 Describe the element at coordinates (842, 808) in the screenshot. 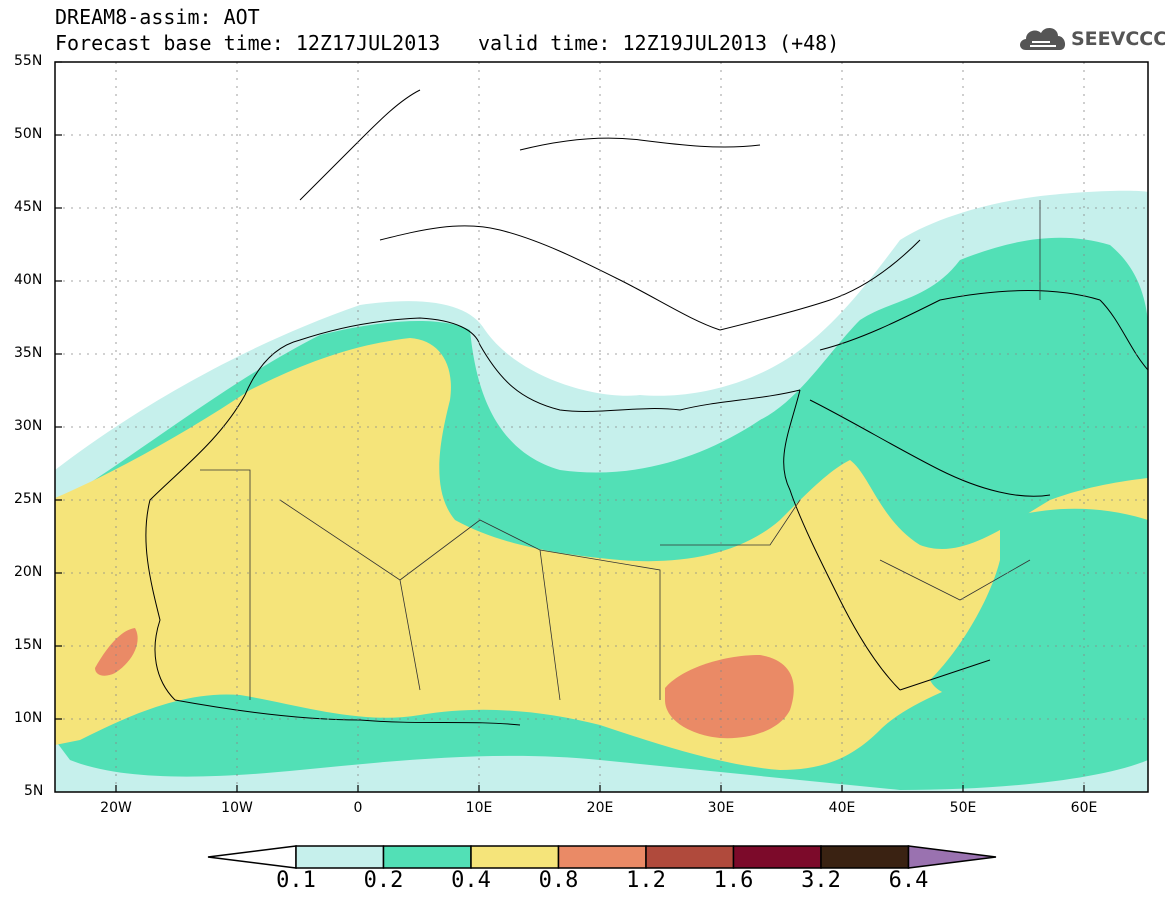

I see `lon-label: 40E` at that location.